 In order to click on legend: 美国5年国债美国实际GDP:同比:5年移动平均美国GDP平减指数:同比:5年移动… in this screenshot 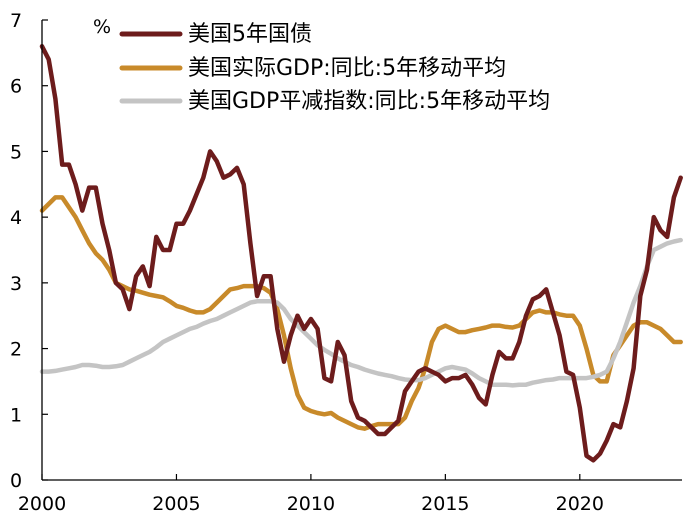, I will do `click(334, 68)`.